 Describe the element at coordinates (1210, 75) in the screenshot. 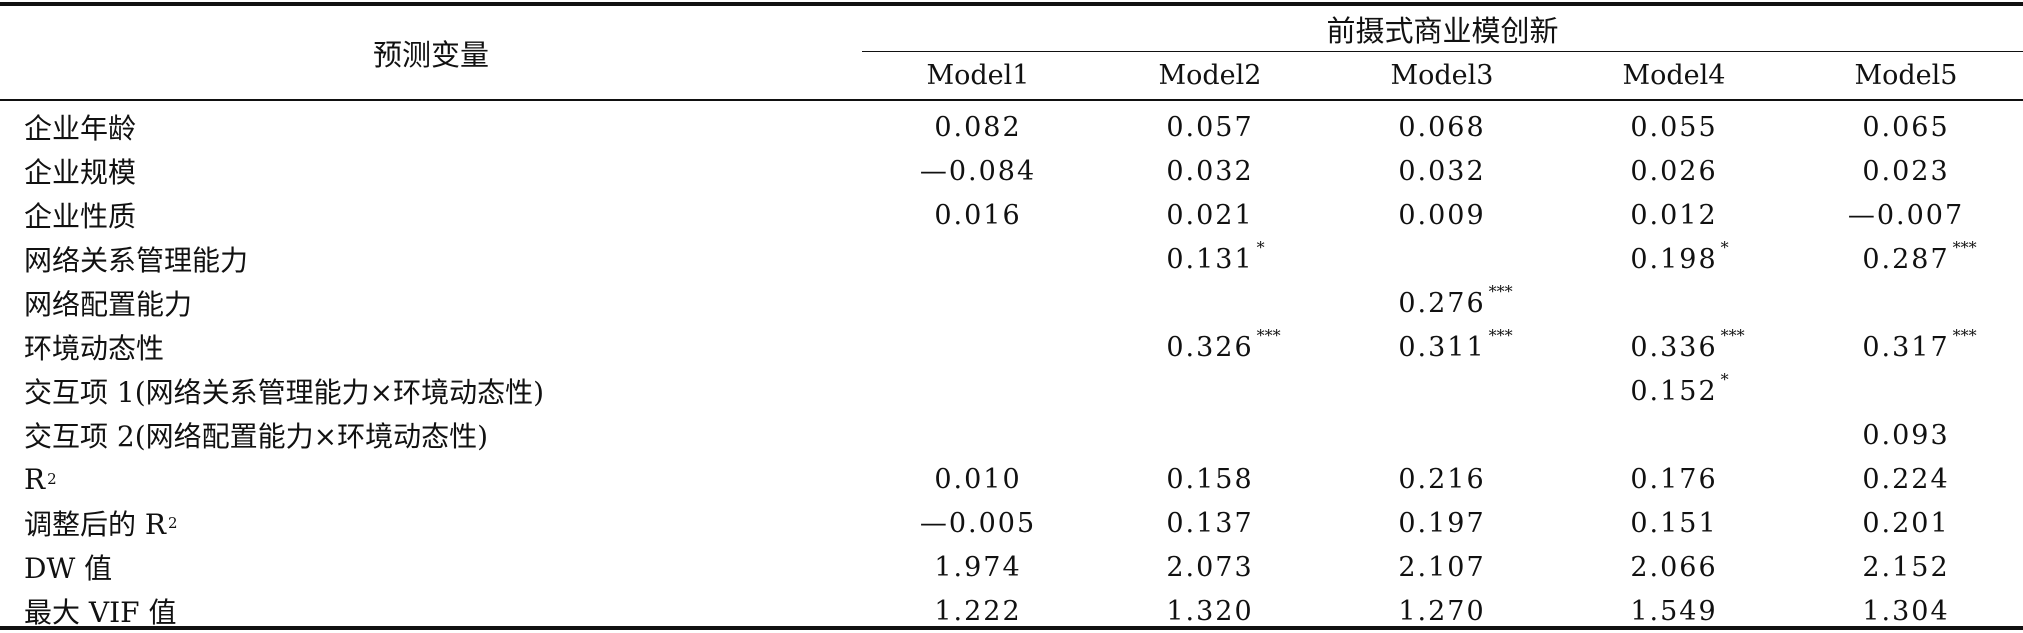

I see `model-header-2: Model2` at that location.